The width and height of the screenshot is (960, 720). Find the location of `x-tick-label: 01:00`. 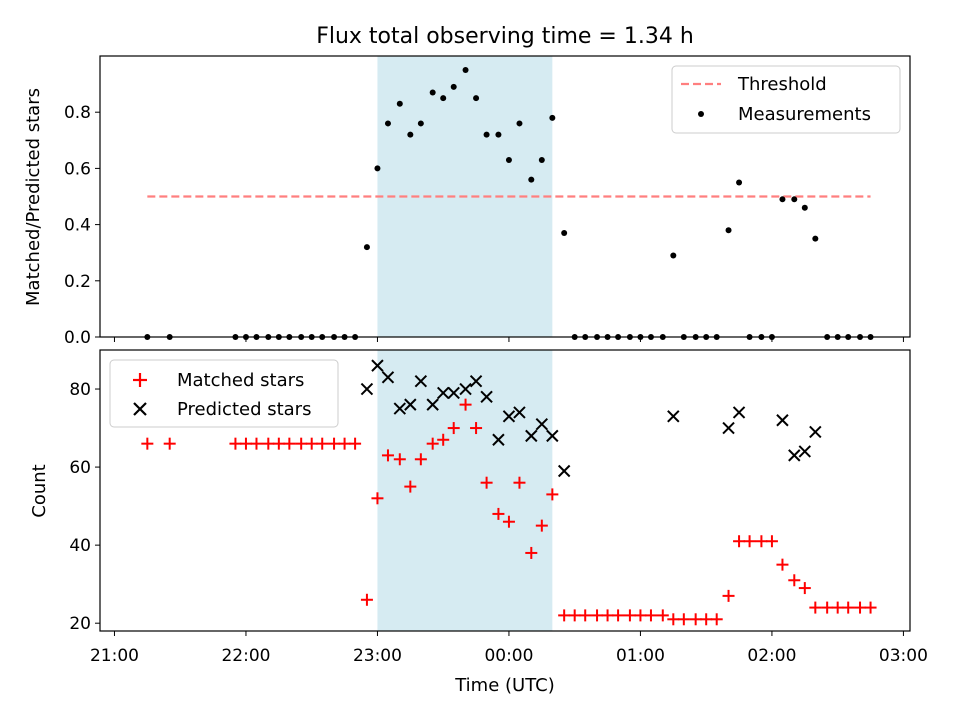

x-tick-label: 01:00 is located at coordinates (640, 656).